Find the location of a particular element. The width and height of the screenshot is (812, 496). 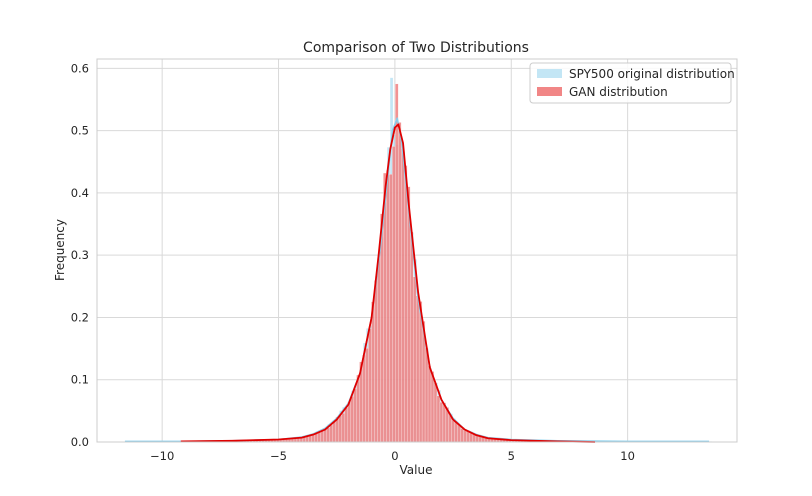

y-tick-labels: 0.0 0.1 0.2 0.3 0.4 0.5 0.6 is located at coordinates (80, 255).